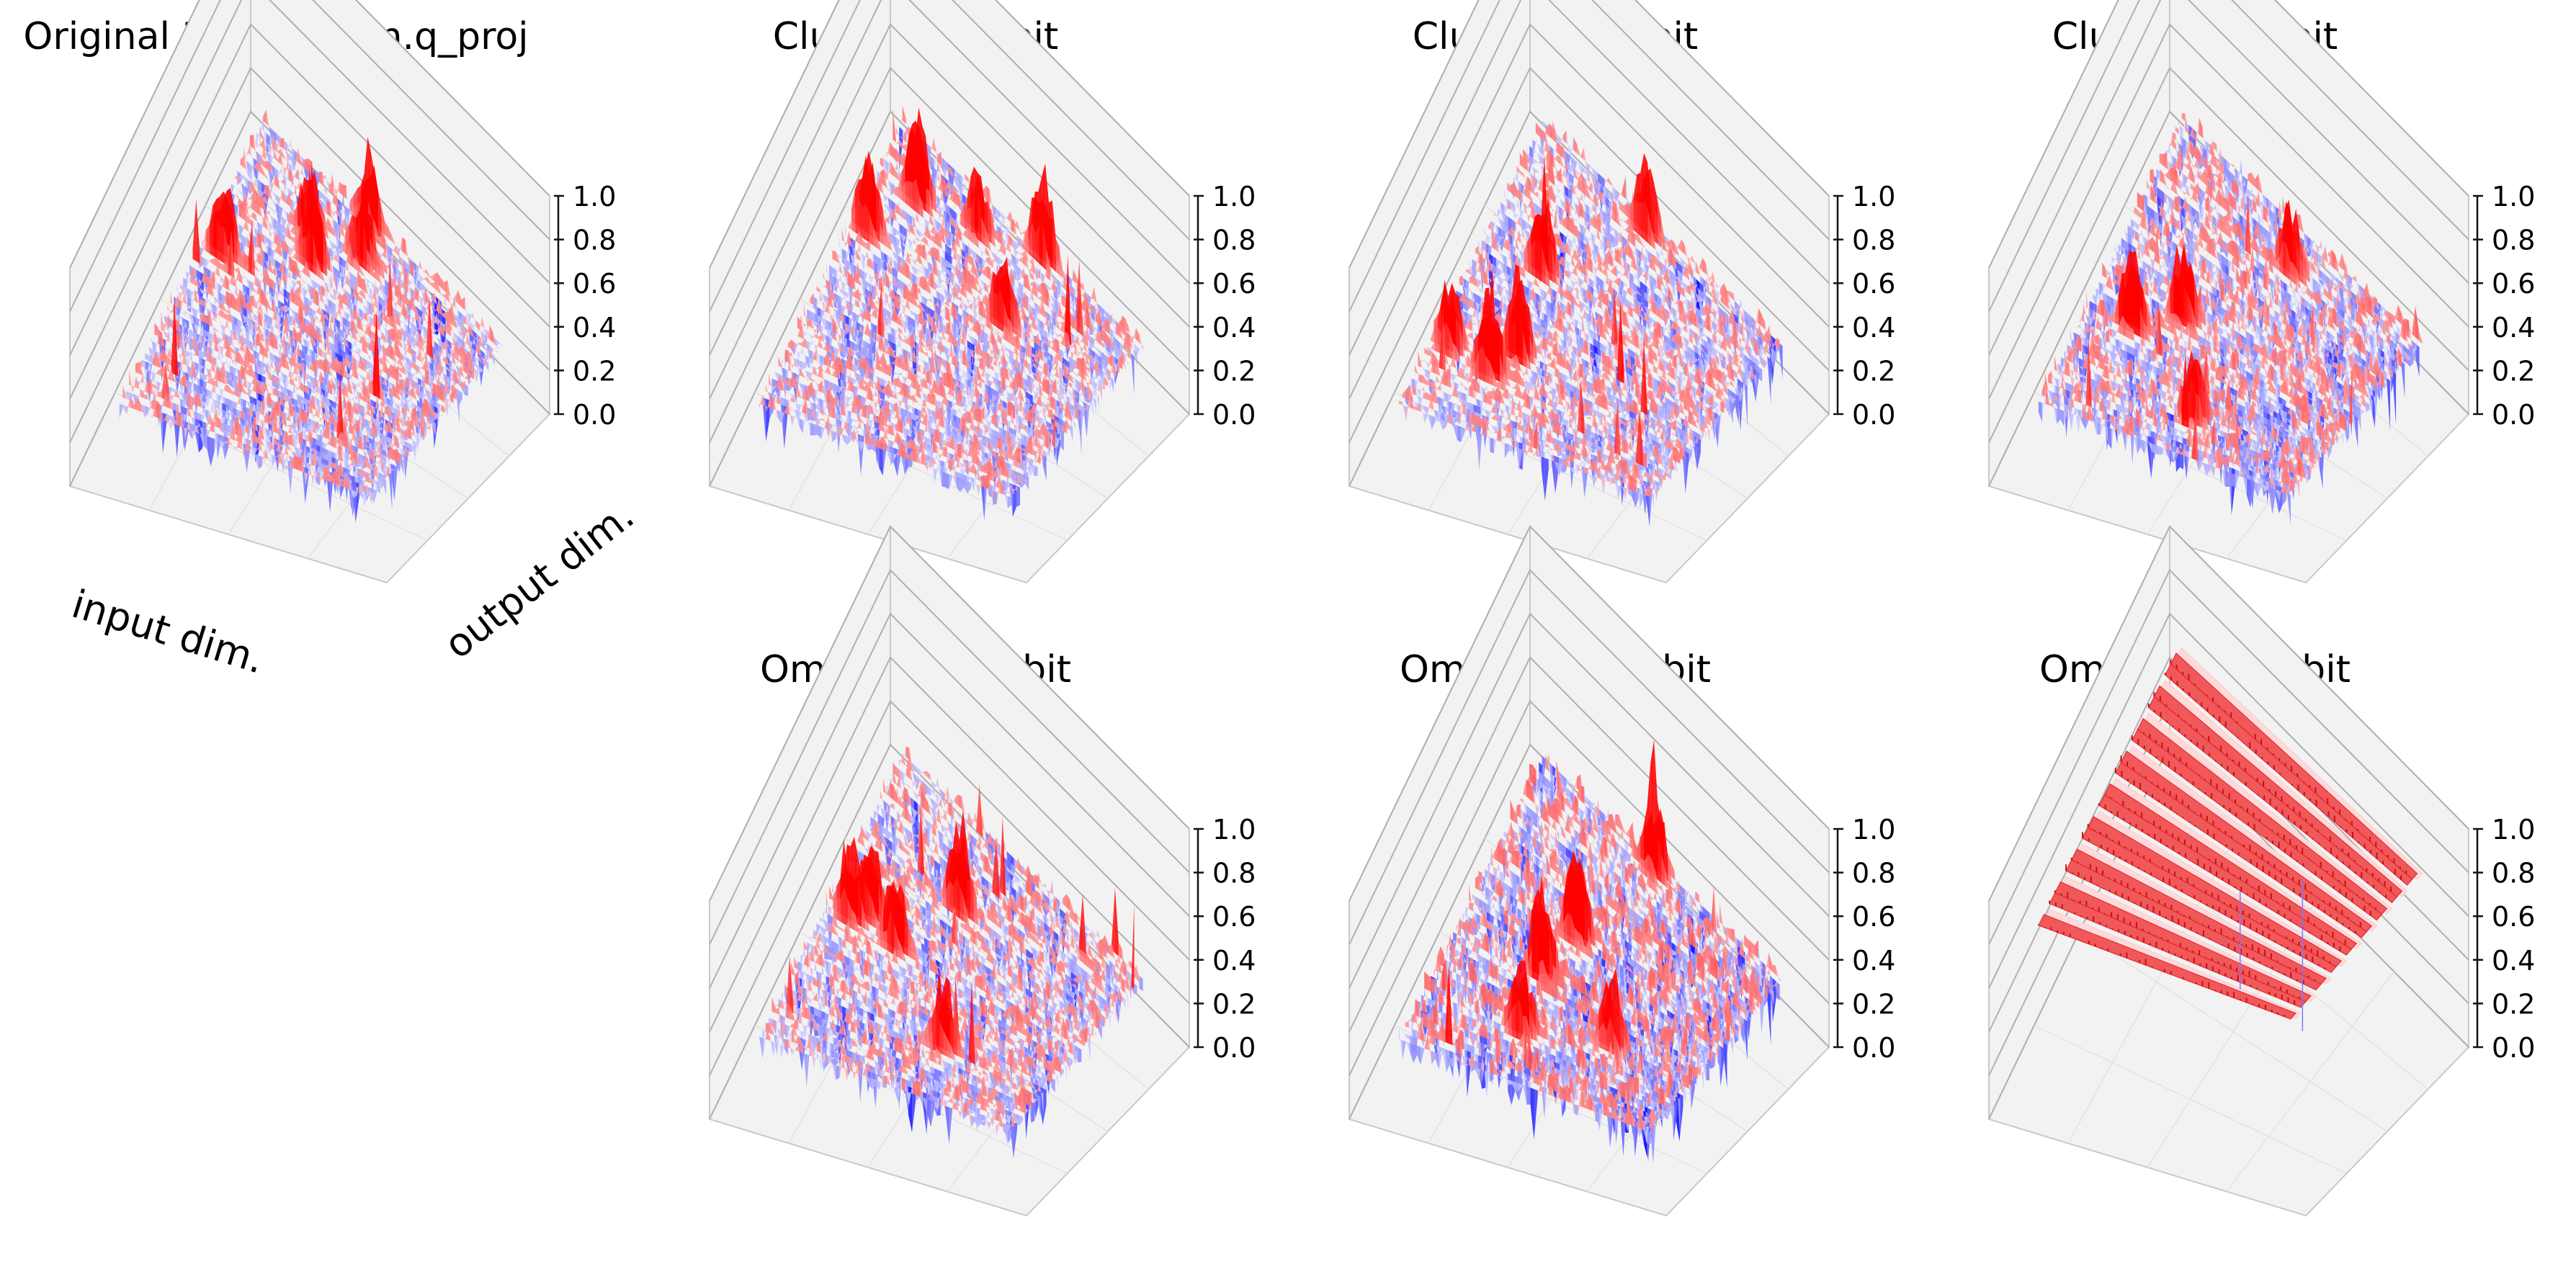  I want to click on y-axis-label: output dim., so click(539, 580).